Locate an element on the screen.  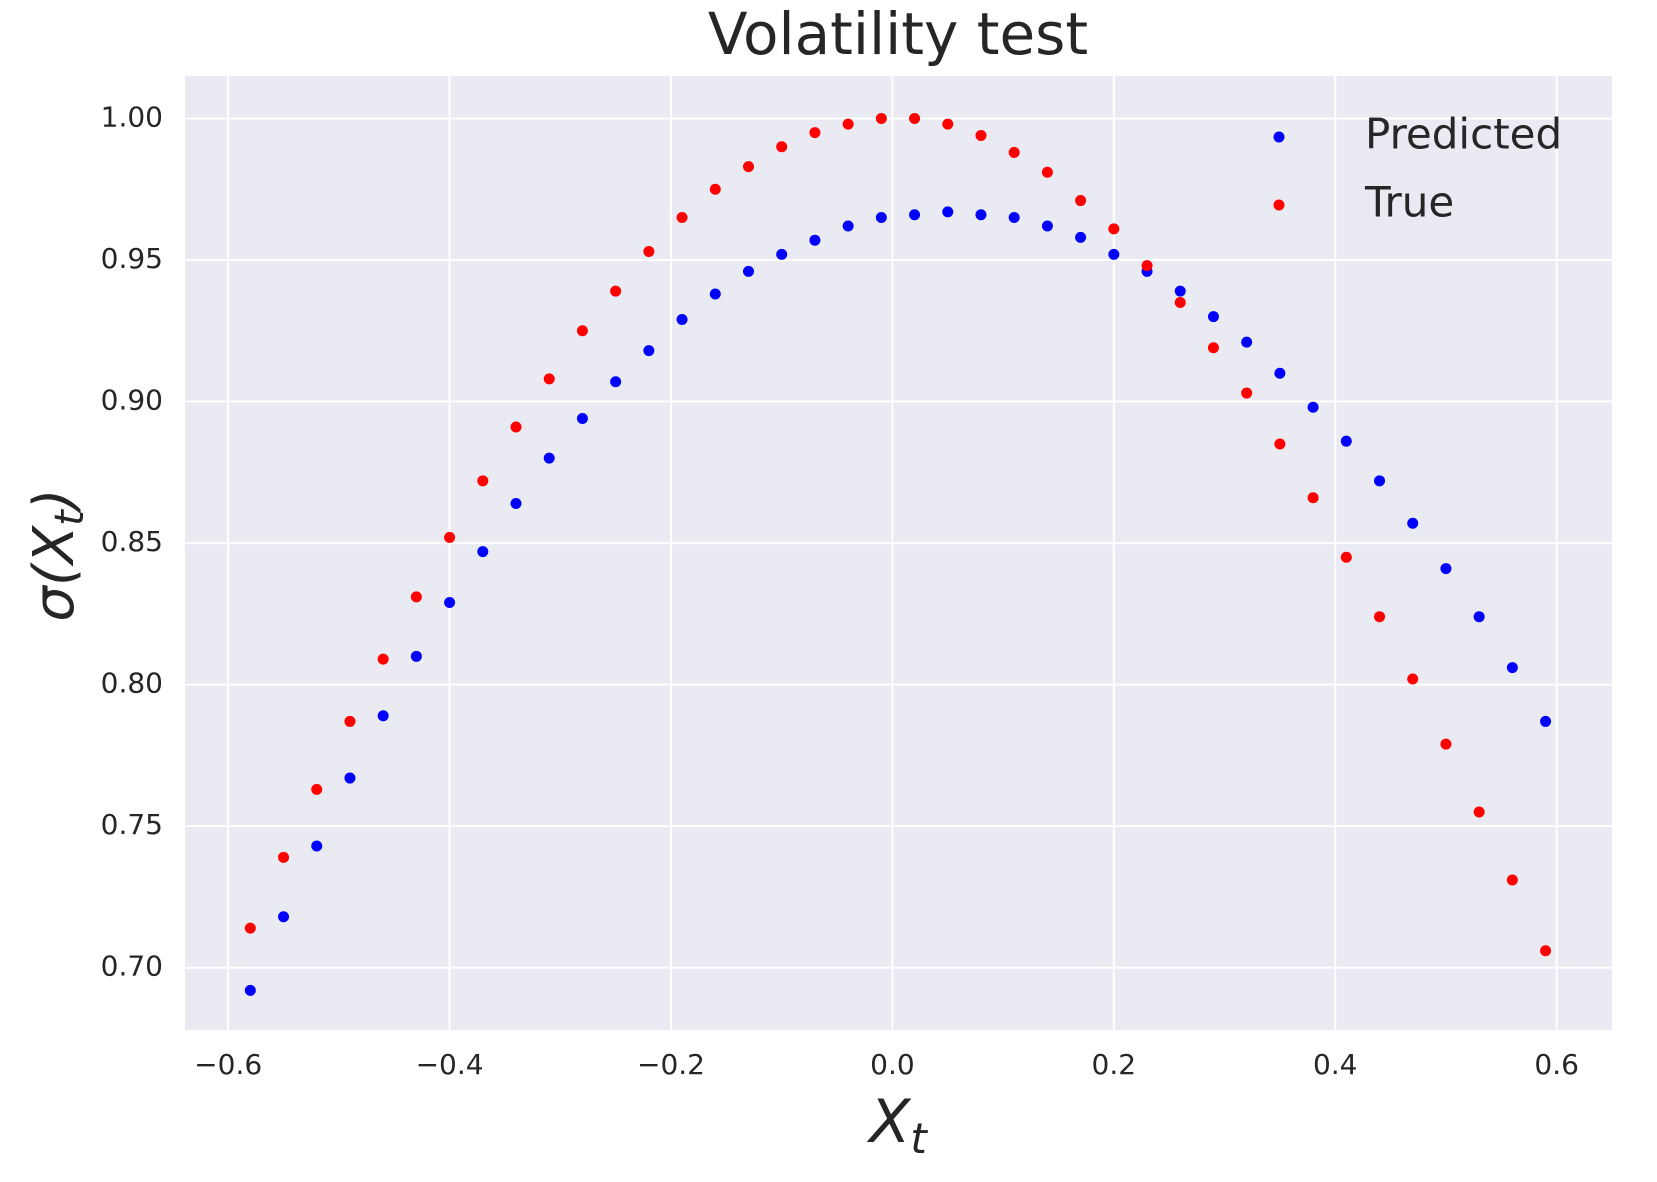
x-label-main: X is located at coordinates (889, 1122).